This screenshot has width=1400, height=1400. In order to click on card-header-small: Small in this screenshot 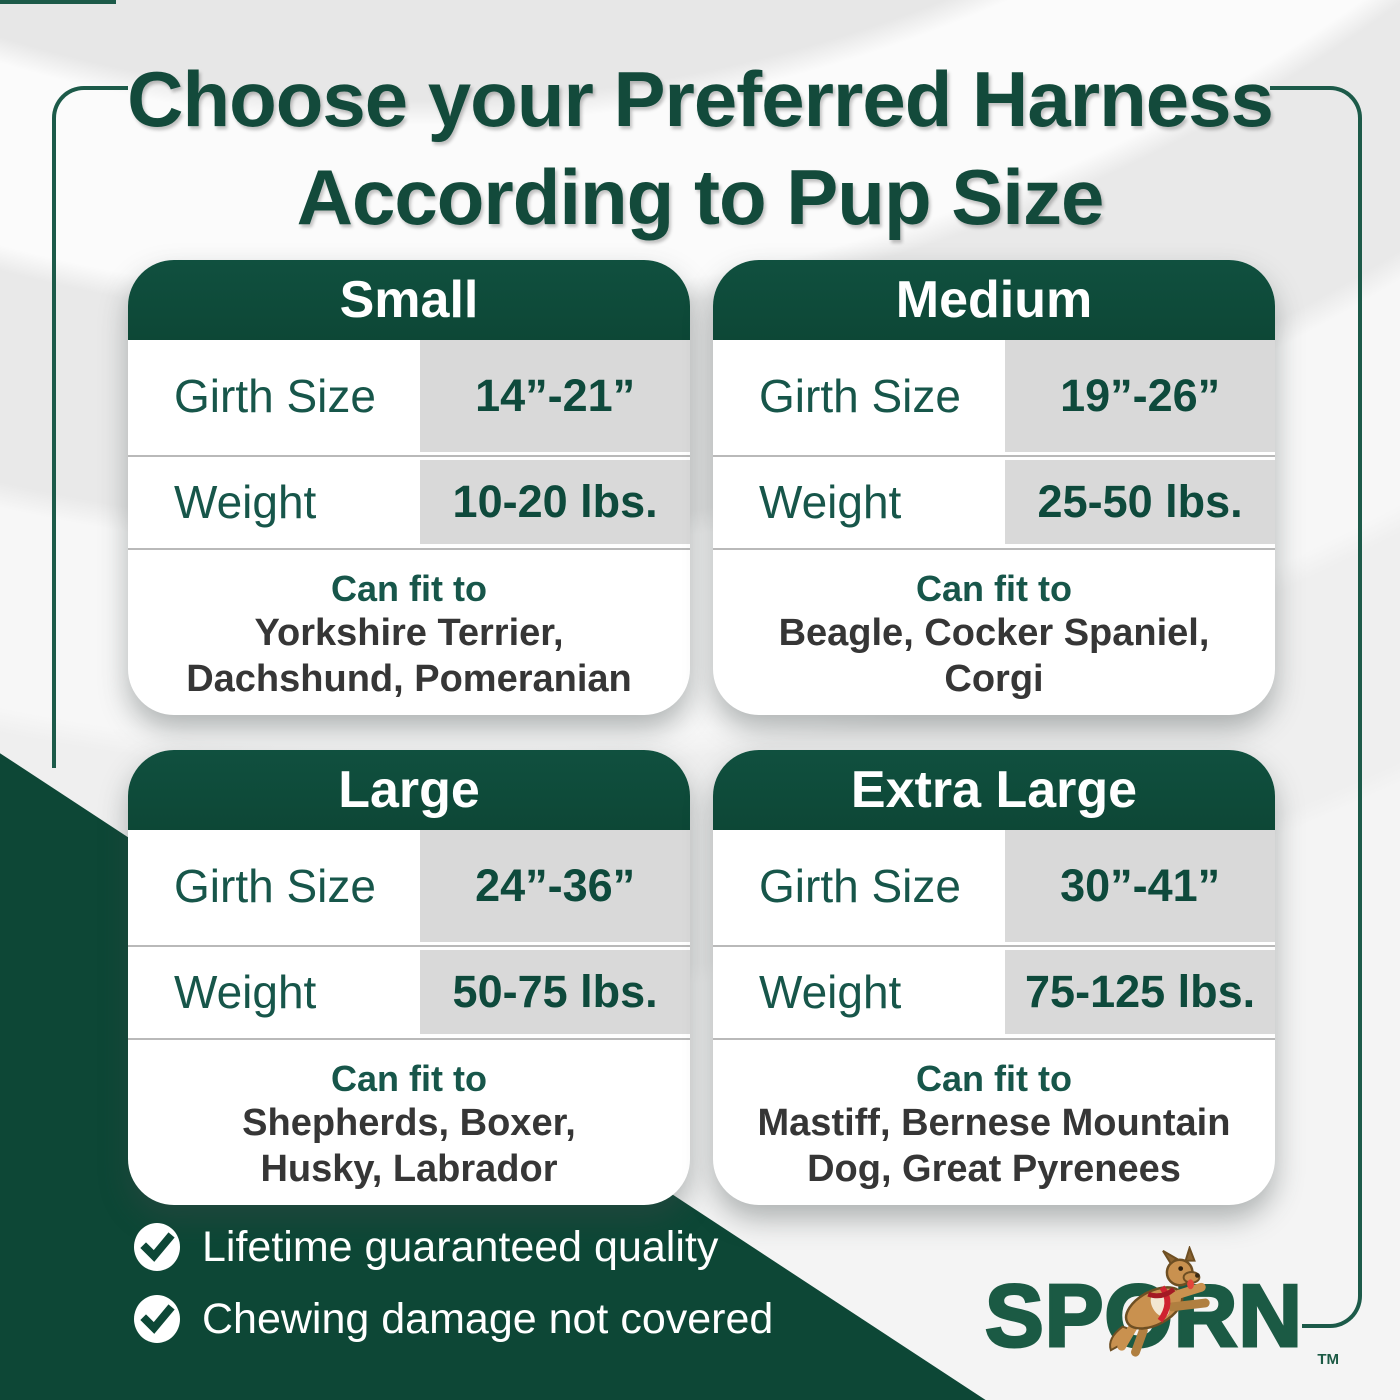, I will do `click(409, 300)`.